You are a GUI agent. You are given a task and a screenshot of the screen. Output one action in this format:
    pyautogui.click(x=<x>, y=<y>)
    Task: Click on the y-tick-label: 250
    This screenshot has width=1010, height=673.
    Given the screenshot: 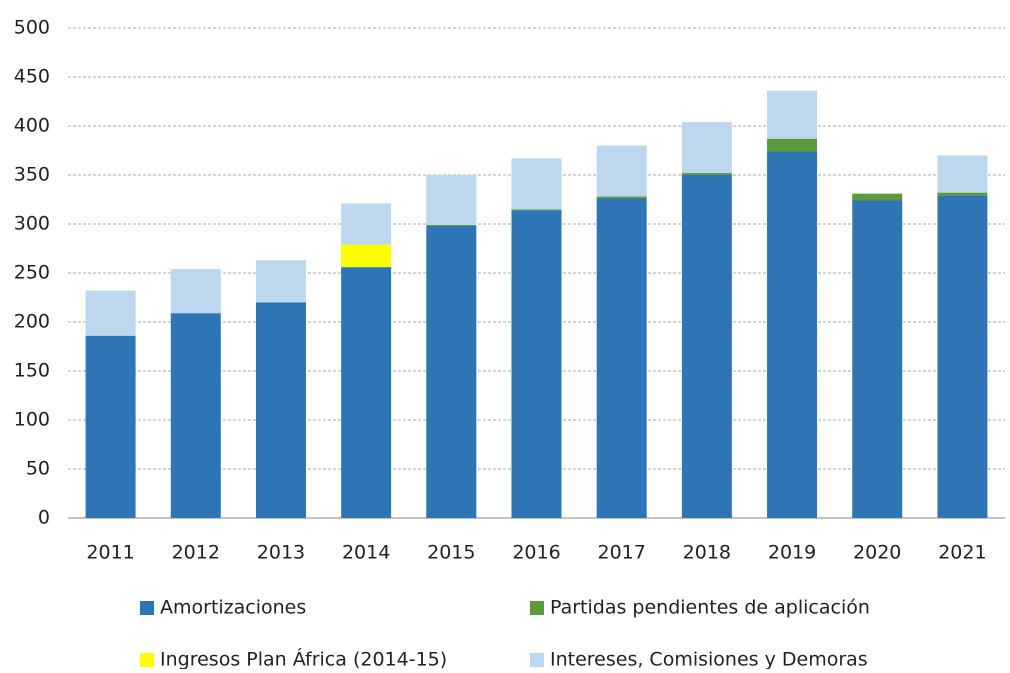 What is the action you would take?
    pyautogui.click(x=32, y=273)
    